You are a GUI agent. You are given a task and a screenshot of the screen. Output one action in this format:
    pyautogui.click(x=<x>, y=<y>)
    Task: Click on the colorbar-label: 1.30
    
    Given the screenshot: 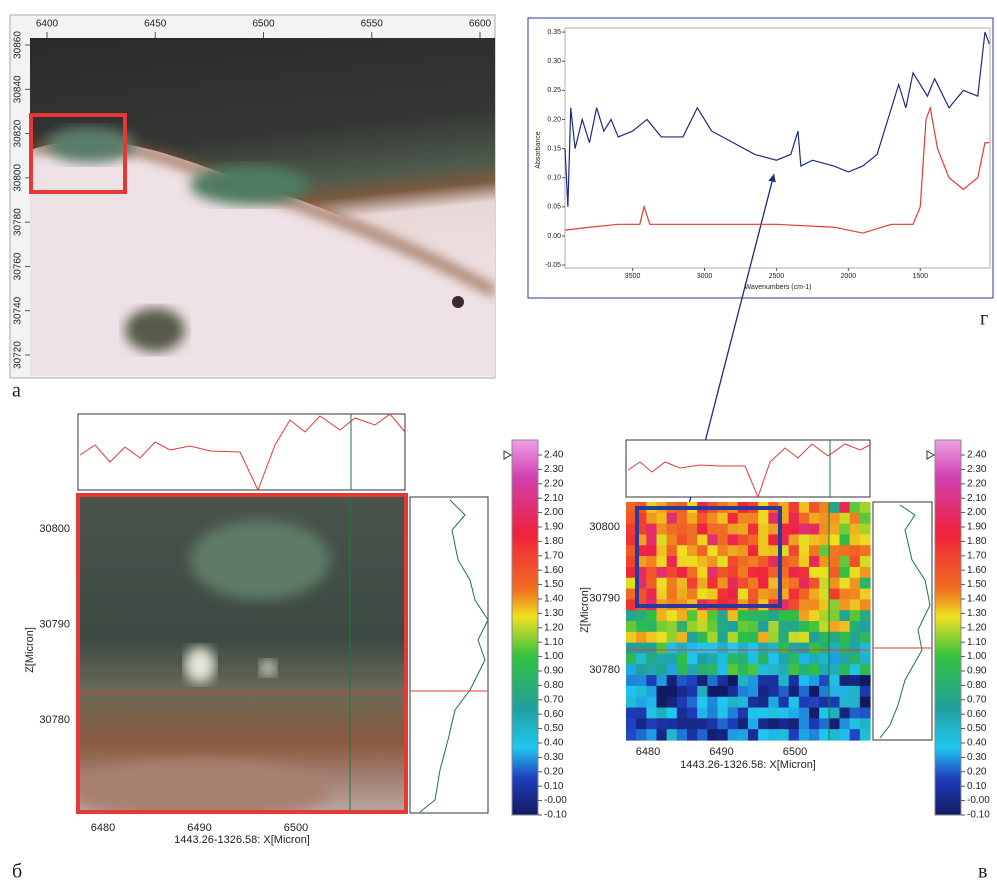 What is the action you would take?
    pyautogui.click(x=977, y=613)
    